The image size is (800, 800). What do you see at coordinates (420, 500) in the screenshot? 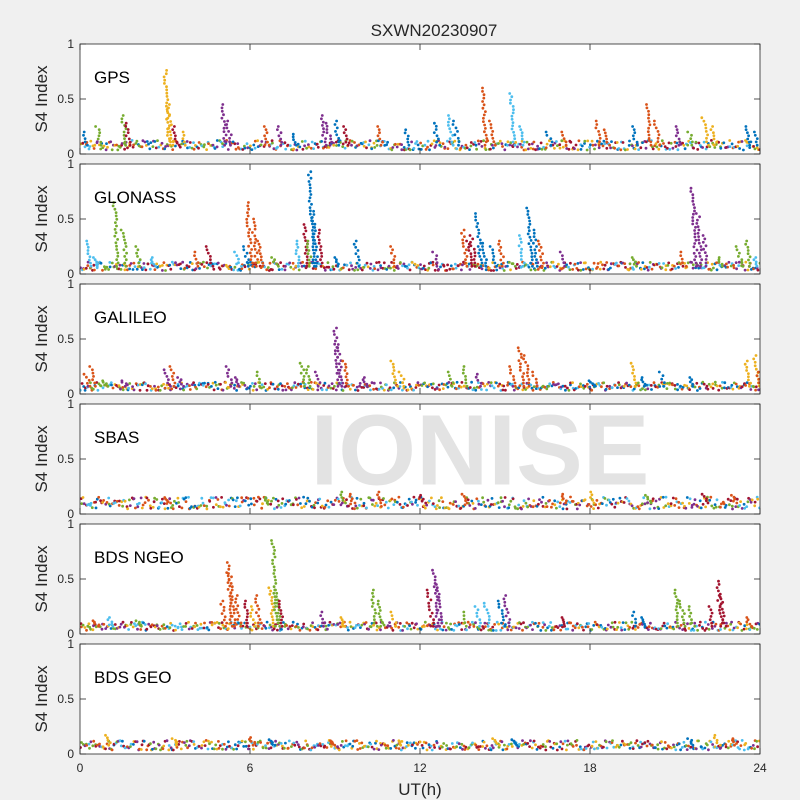
I see `data-points` at bounding box center [420, 500].